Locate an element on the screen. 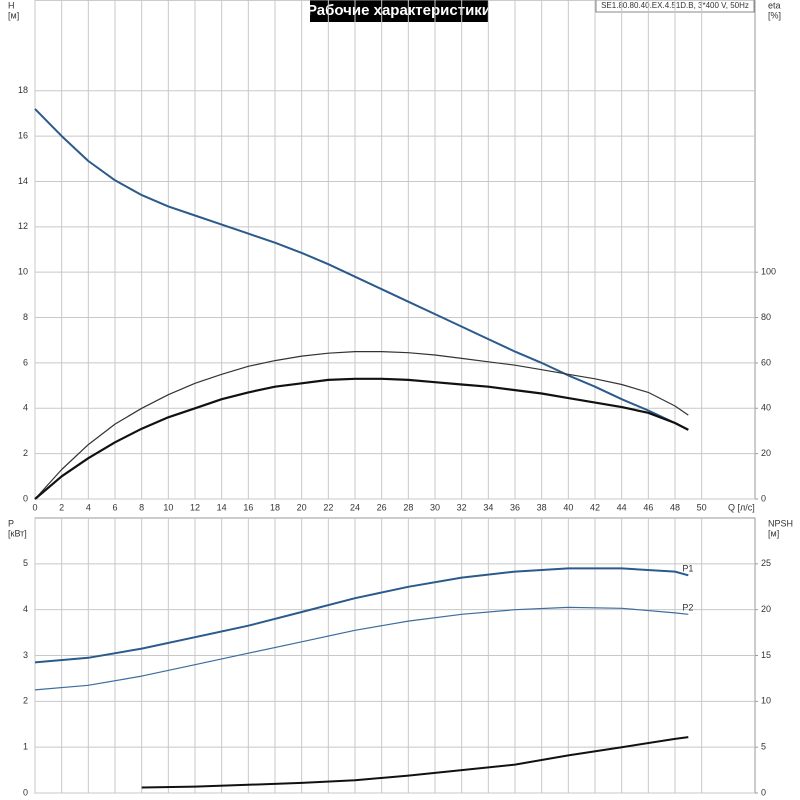 The width and height of the screenshot is (800, 800). y-tick-label: 18 is located at coordinates (23, 90).